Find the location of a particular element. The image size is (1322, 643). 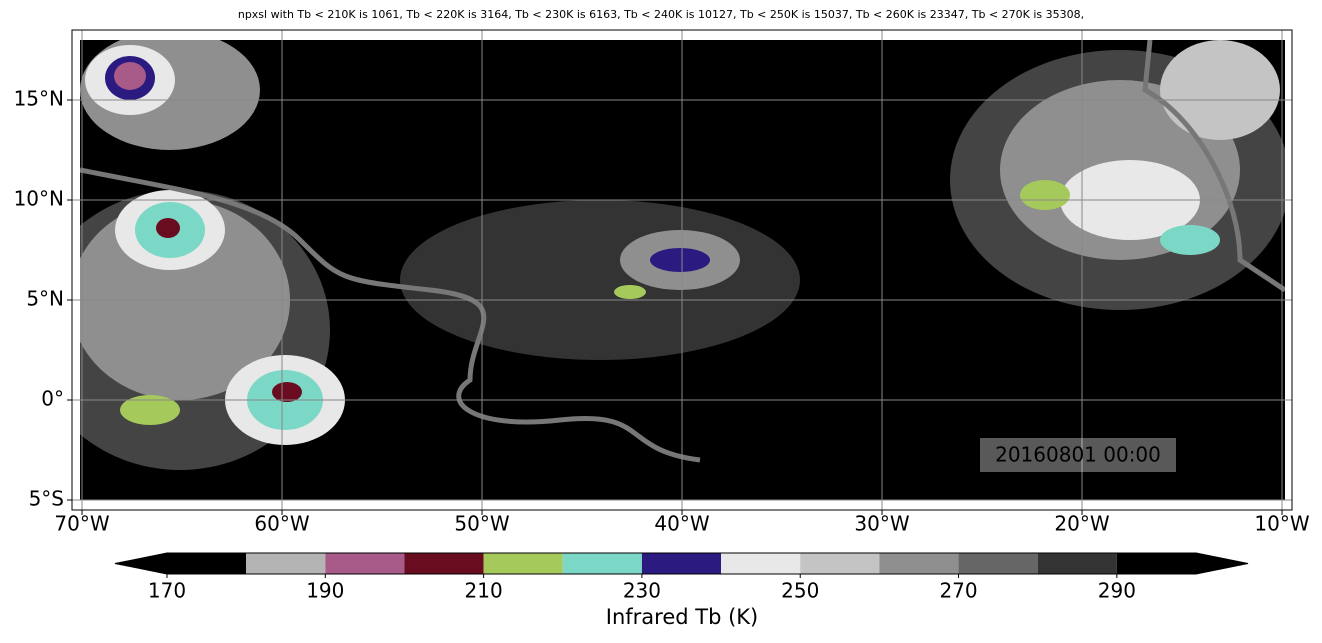

colorbar-tick-label: 210 is located at coordinates (484, 591).